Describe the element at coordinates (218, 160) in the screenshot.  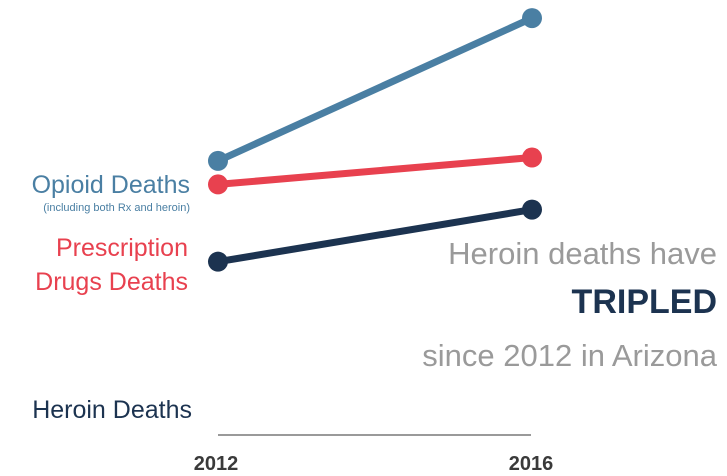
I see `opioid-deaths-point-2012` at that location.